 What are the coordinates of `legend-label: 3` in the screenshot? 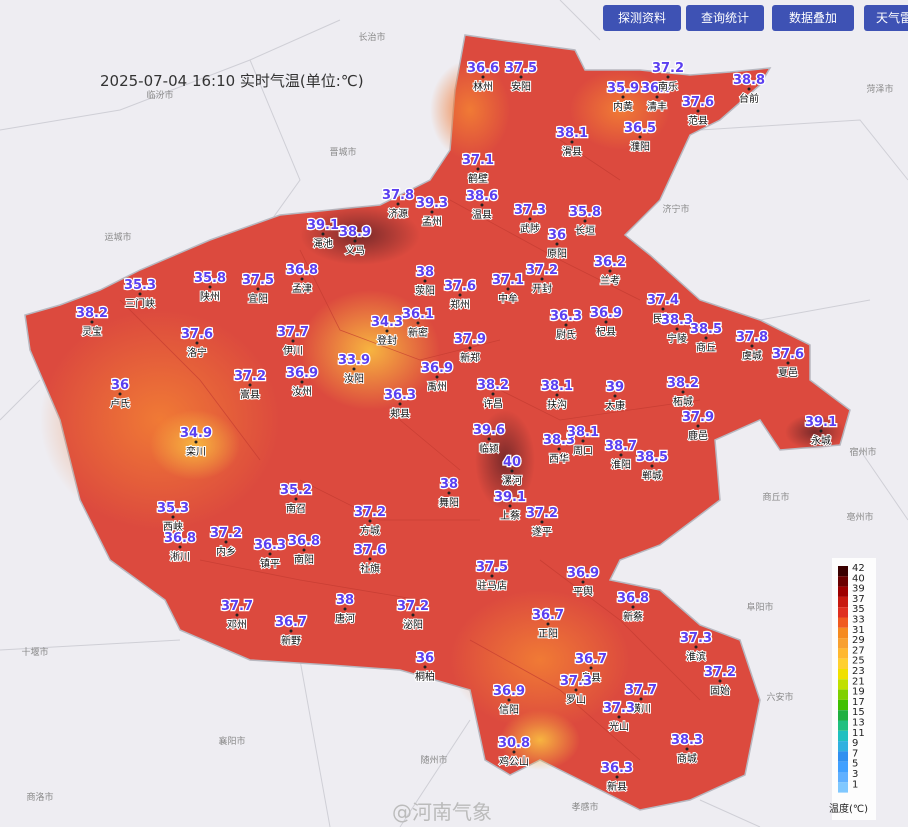 It's located at (855, 774).